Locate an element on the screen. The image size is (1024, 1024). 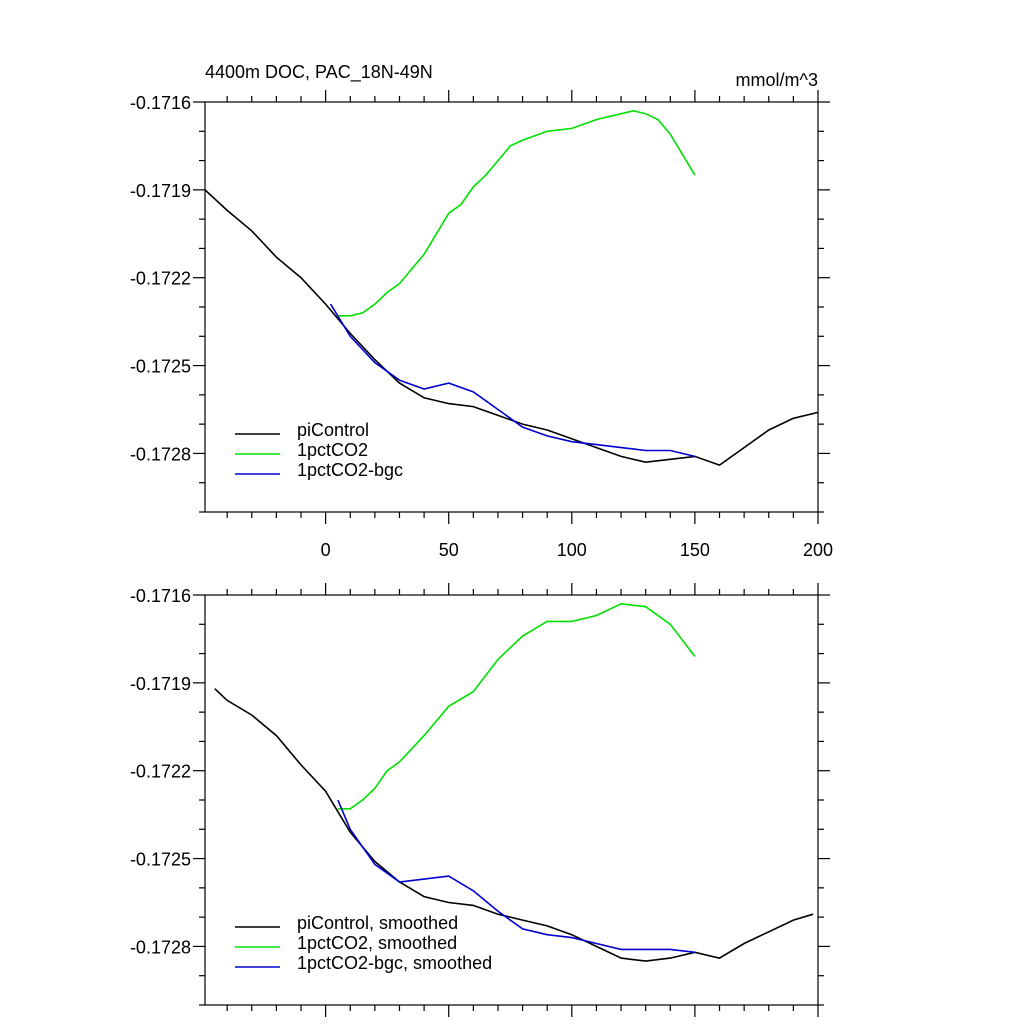
legend-label: 1pctCO2, smoothed is located at coordinates (377, 943).